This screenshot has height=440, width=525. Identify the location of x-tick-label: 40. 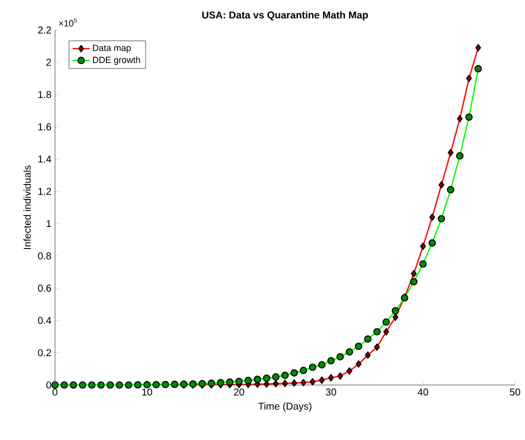
(423, 392).